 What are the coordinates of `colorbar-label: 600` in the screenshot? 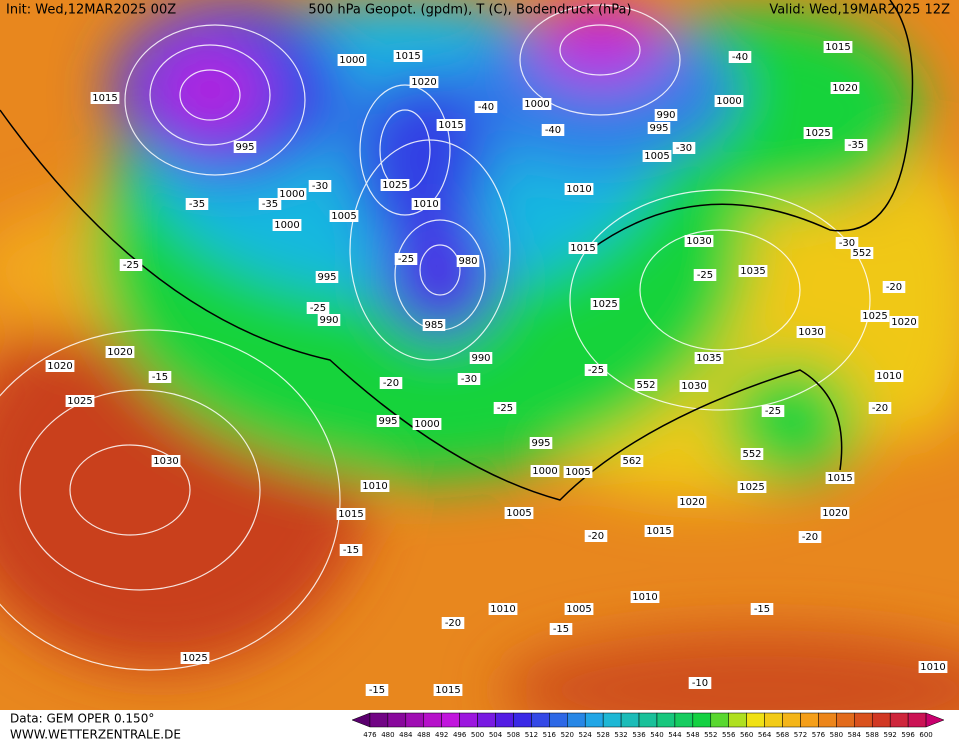 It's located at (925, 735).